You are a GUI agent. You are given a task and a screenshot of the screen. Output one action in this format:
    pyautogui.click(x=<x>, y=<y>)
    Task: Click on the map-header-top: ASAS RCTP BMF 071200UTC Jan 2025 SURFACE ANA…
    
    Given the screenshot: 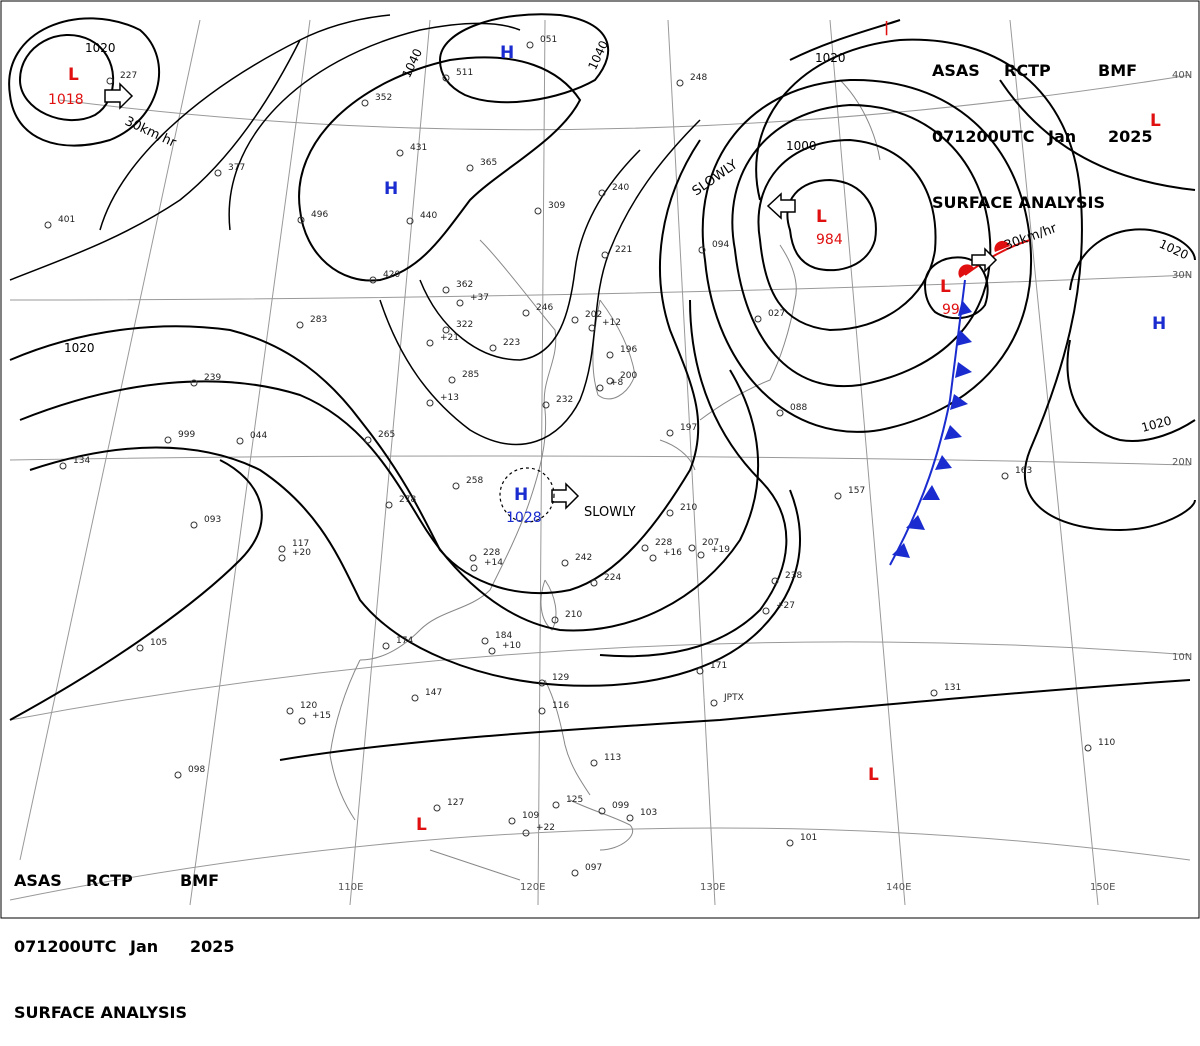 What is the action you would take?
    pyautogui.click(x=1042, y=126)
    